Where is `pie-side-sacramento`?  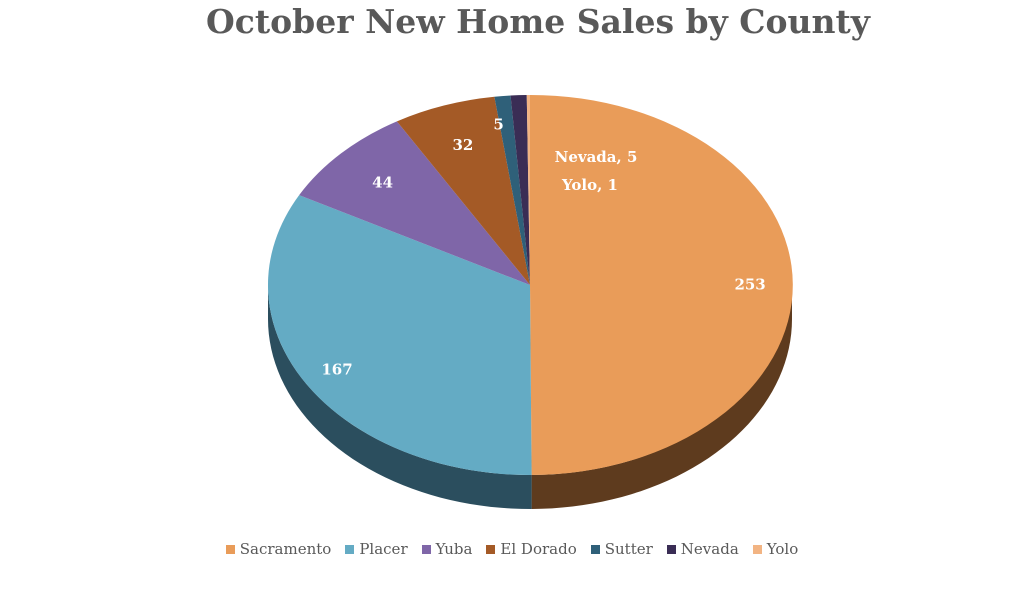
pie-side-sacramento is located at coordinates (661, 397).